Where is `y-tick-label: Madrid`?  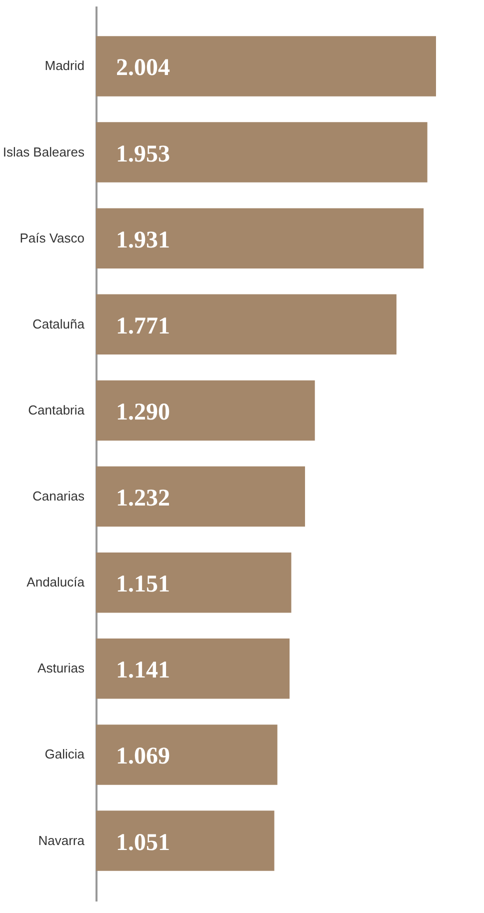 y-tick-label: Madrid is located at coordinates (64, 66).